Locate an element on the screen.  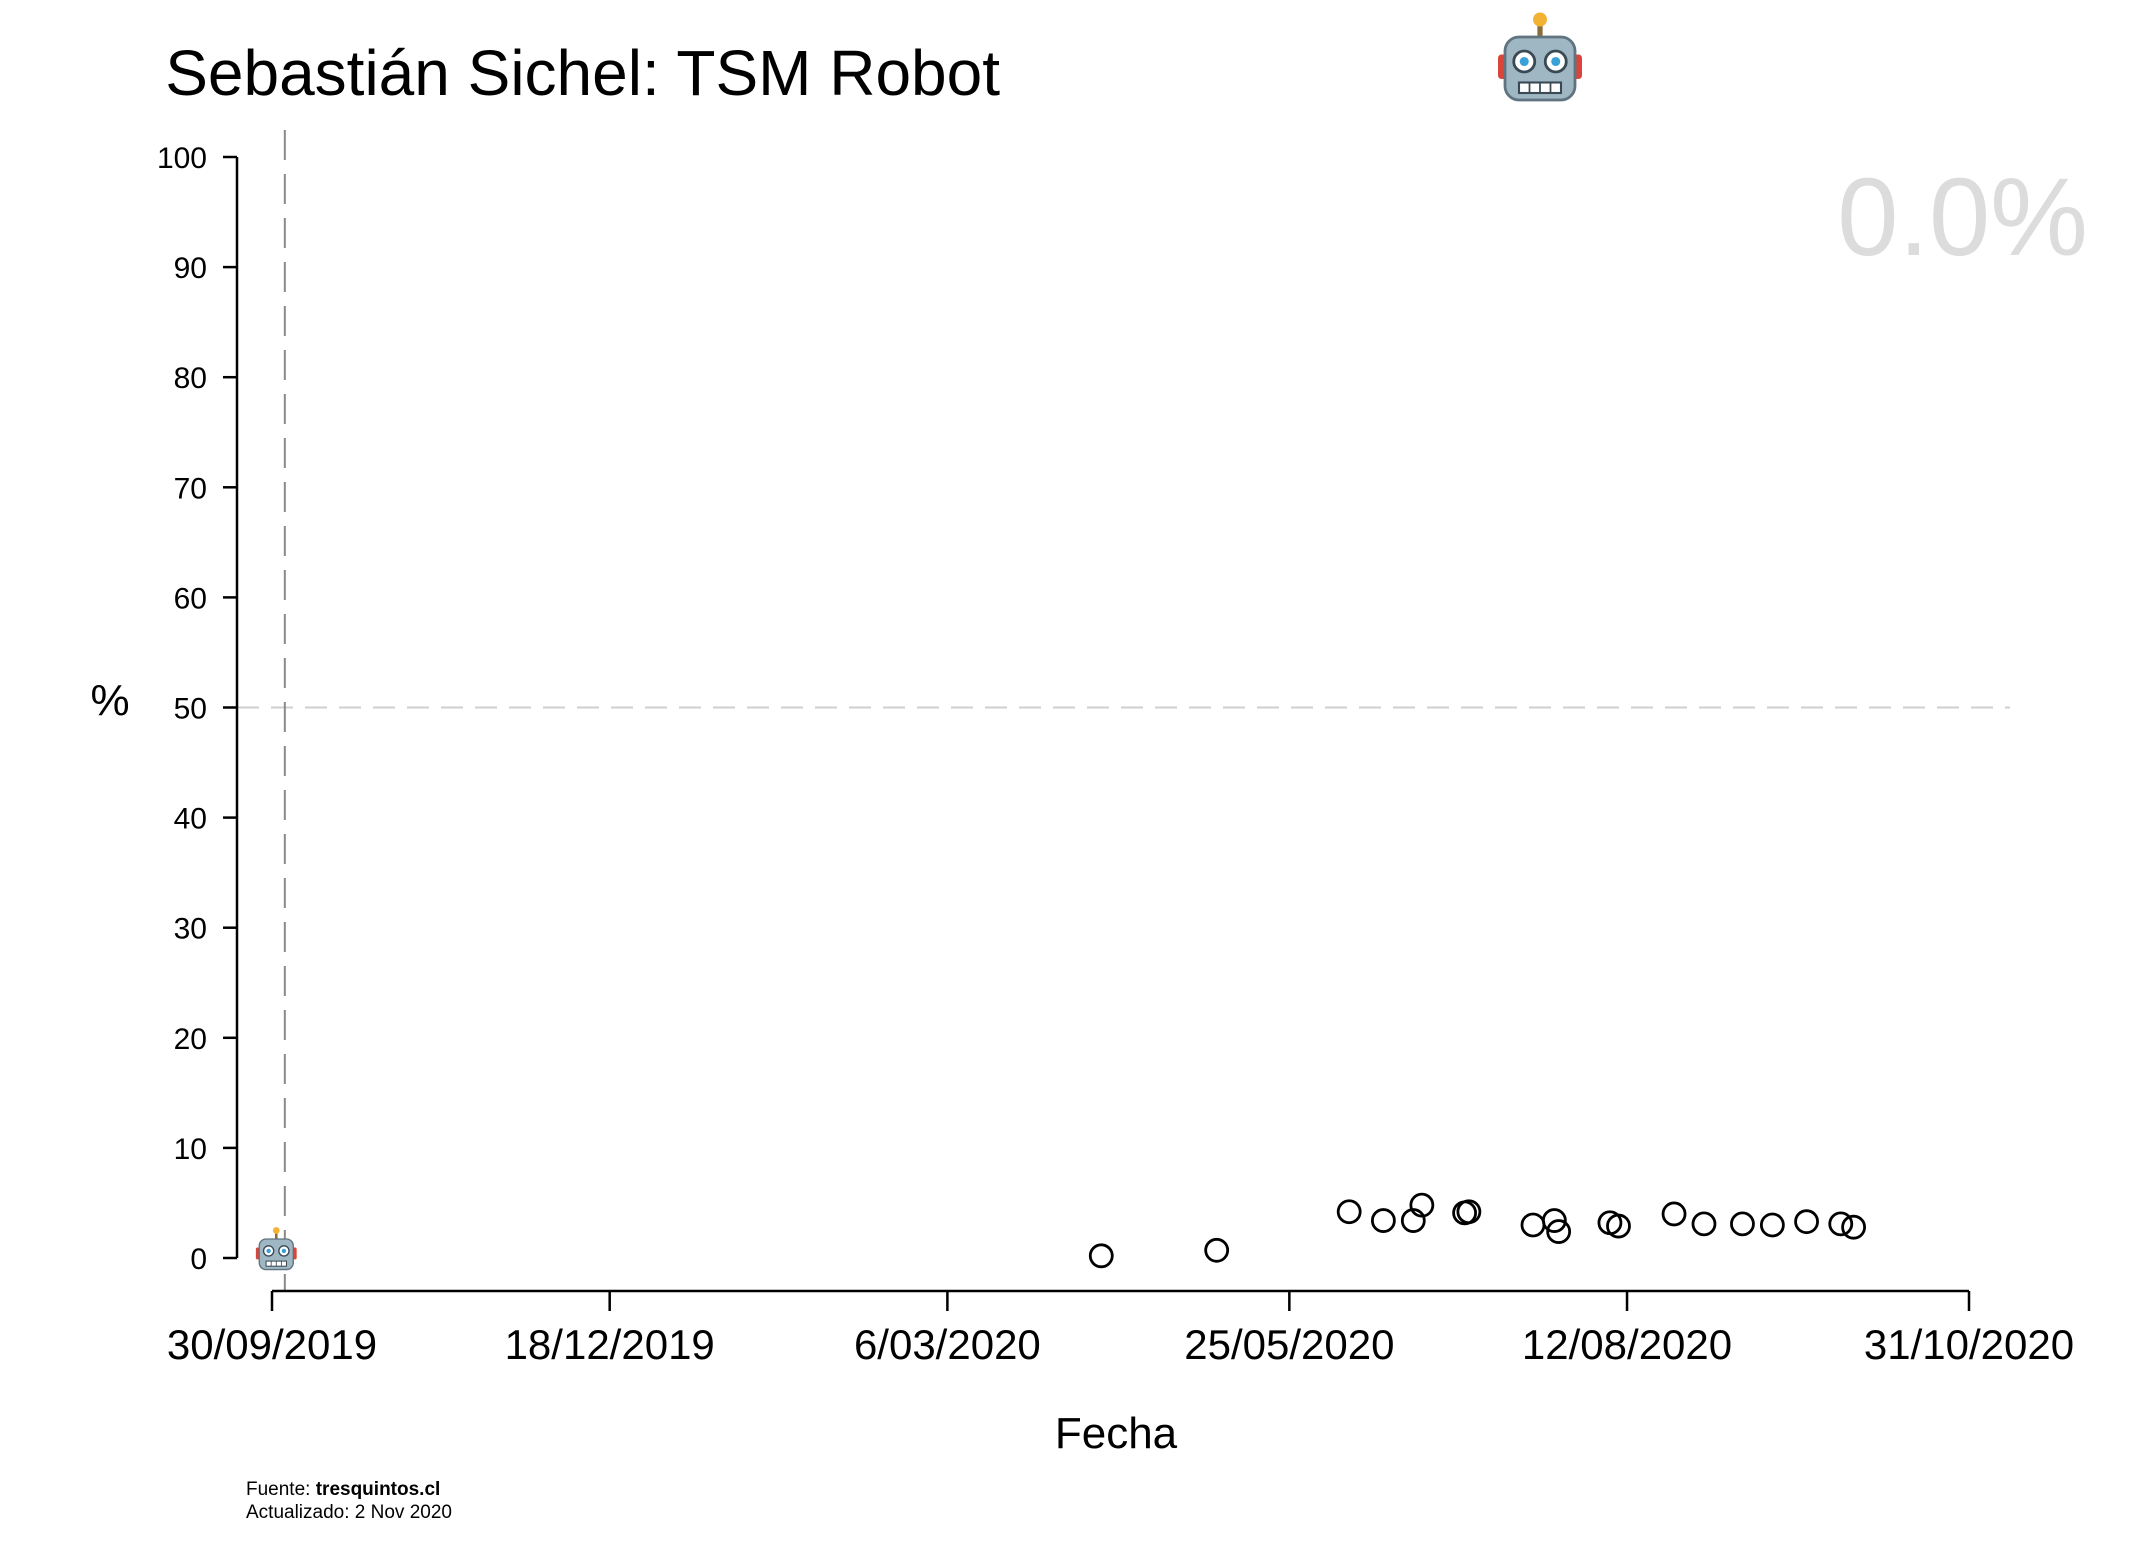
latest-value-label: 0.0% is located at coordinates (1962, 217).